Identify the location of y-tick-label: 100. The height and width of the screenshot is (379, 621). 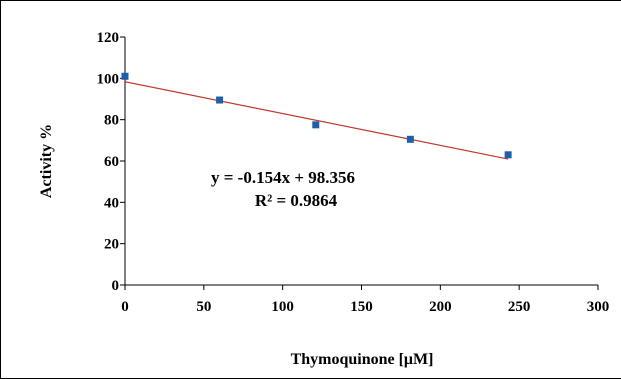
(108, 79).